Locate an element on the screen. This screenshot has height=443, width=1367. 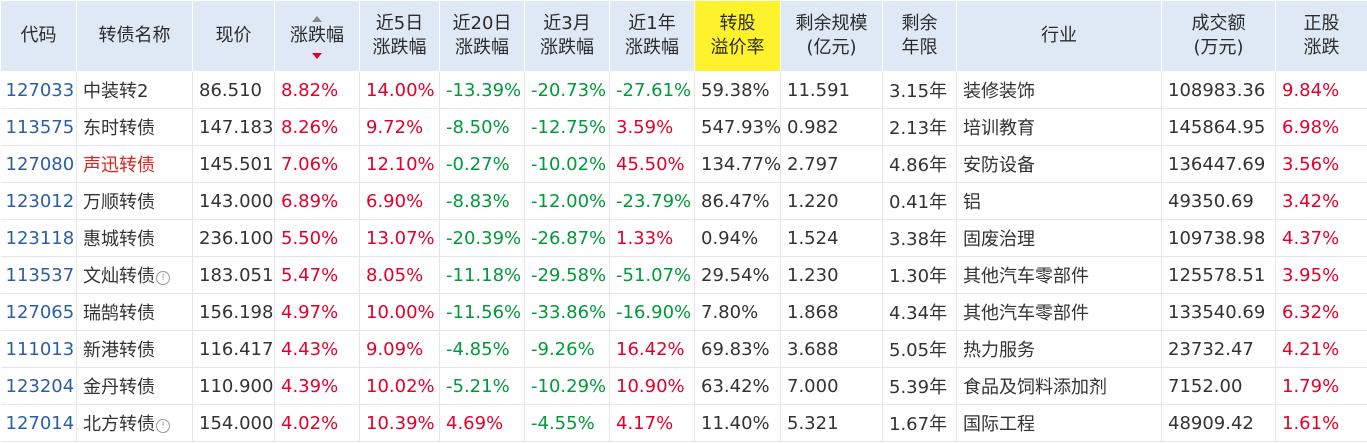
cell-name: 北方转债! is located at coordinates (134, 423).